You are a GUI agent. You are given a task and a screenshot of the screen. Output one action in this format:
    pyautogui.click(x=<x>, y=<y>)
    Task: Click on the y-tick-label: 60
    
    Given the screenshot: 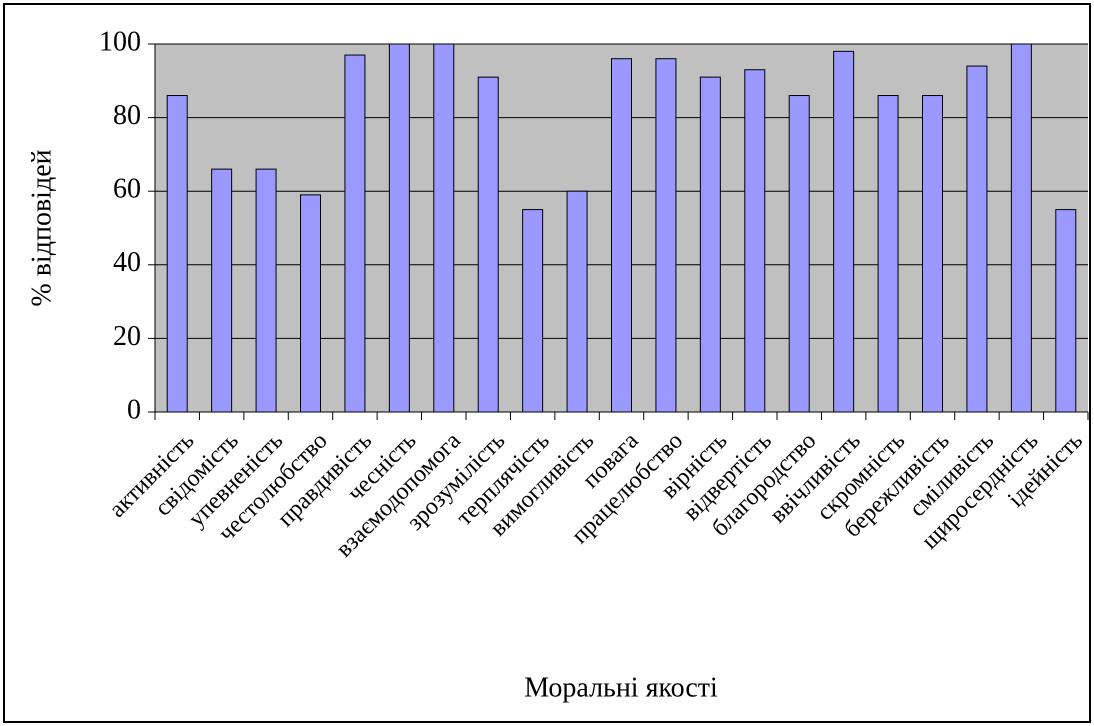 What is the action you would take?
    pyautogui.click(x=127, y=189)
    